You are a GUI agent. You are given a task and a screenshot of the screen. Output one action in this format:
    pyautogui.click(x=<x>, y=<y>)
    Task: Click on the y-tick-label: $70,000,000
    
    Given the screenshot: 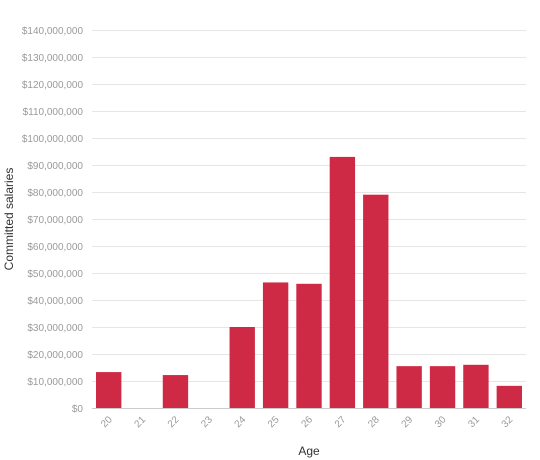 What is the action you would take?
    pyautogui.click(x=55, y=220)
    